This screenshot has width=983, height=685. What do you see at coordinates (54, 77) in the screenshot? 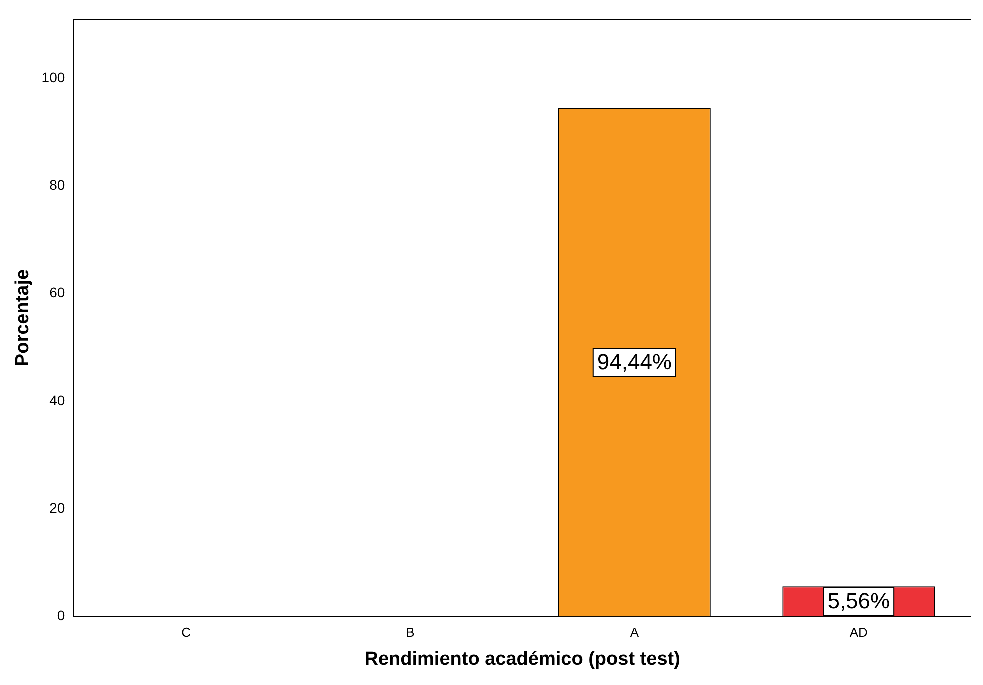
I see `y-tick-label: 100` at bounding box center [54, 77].